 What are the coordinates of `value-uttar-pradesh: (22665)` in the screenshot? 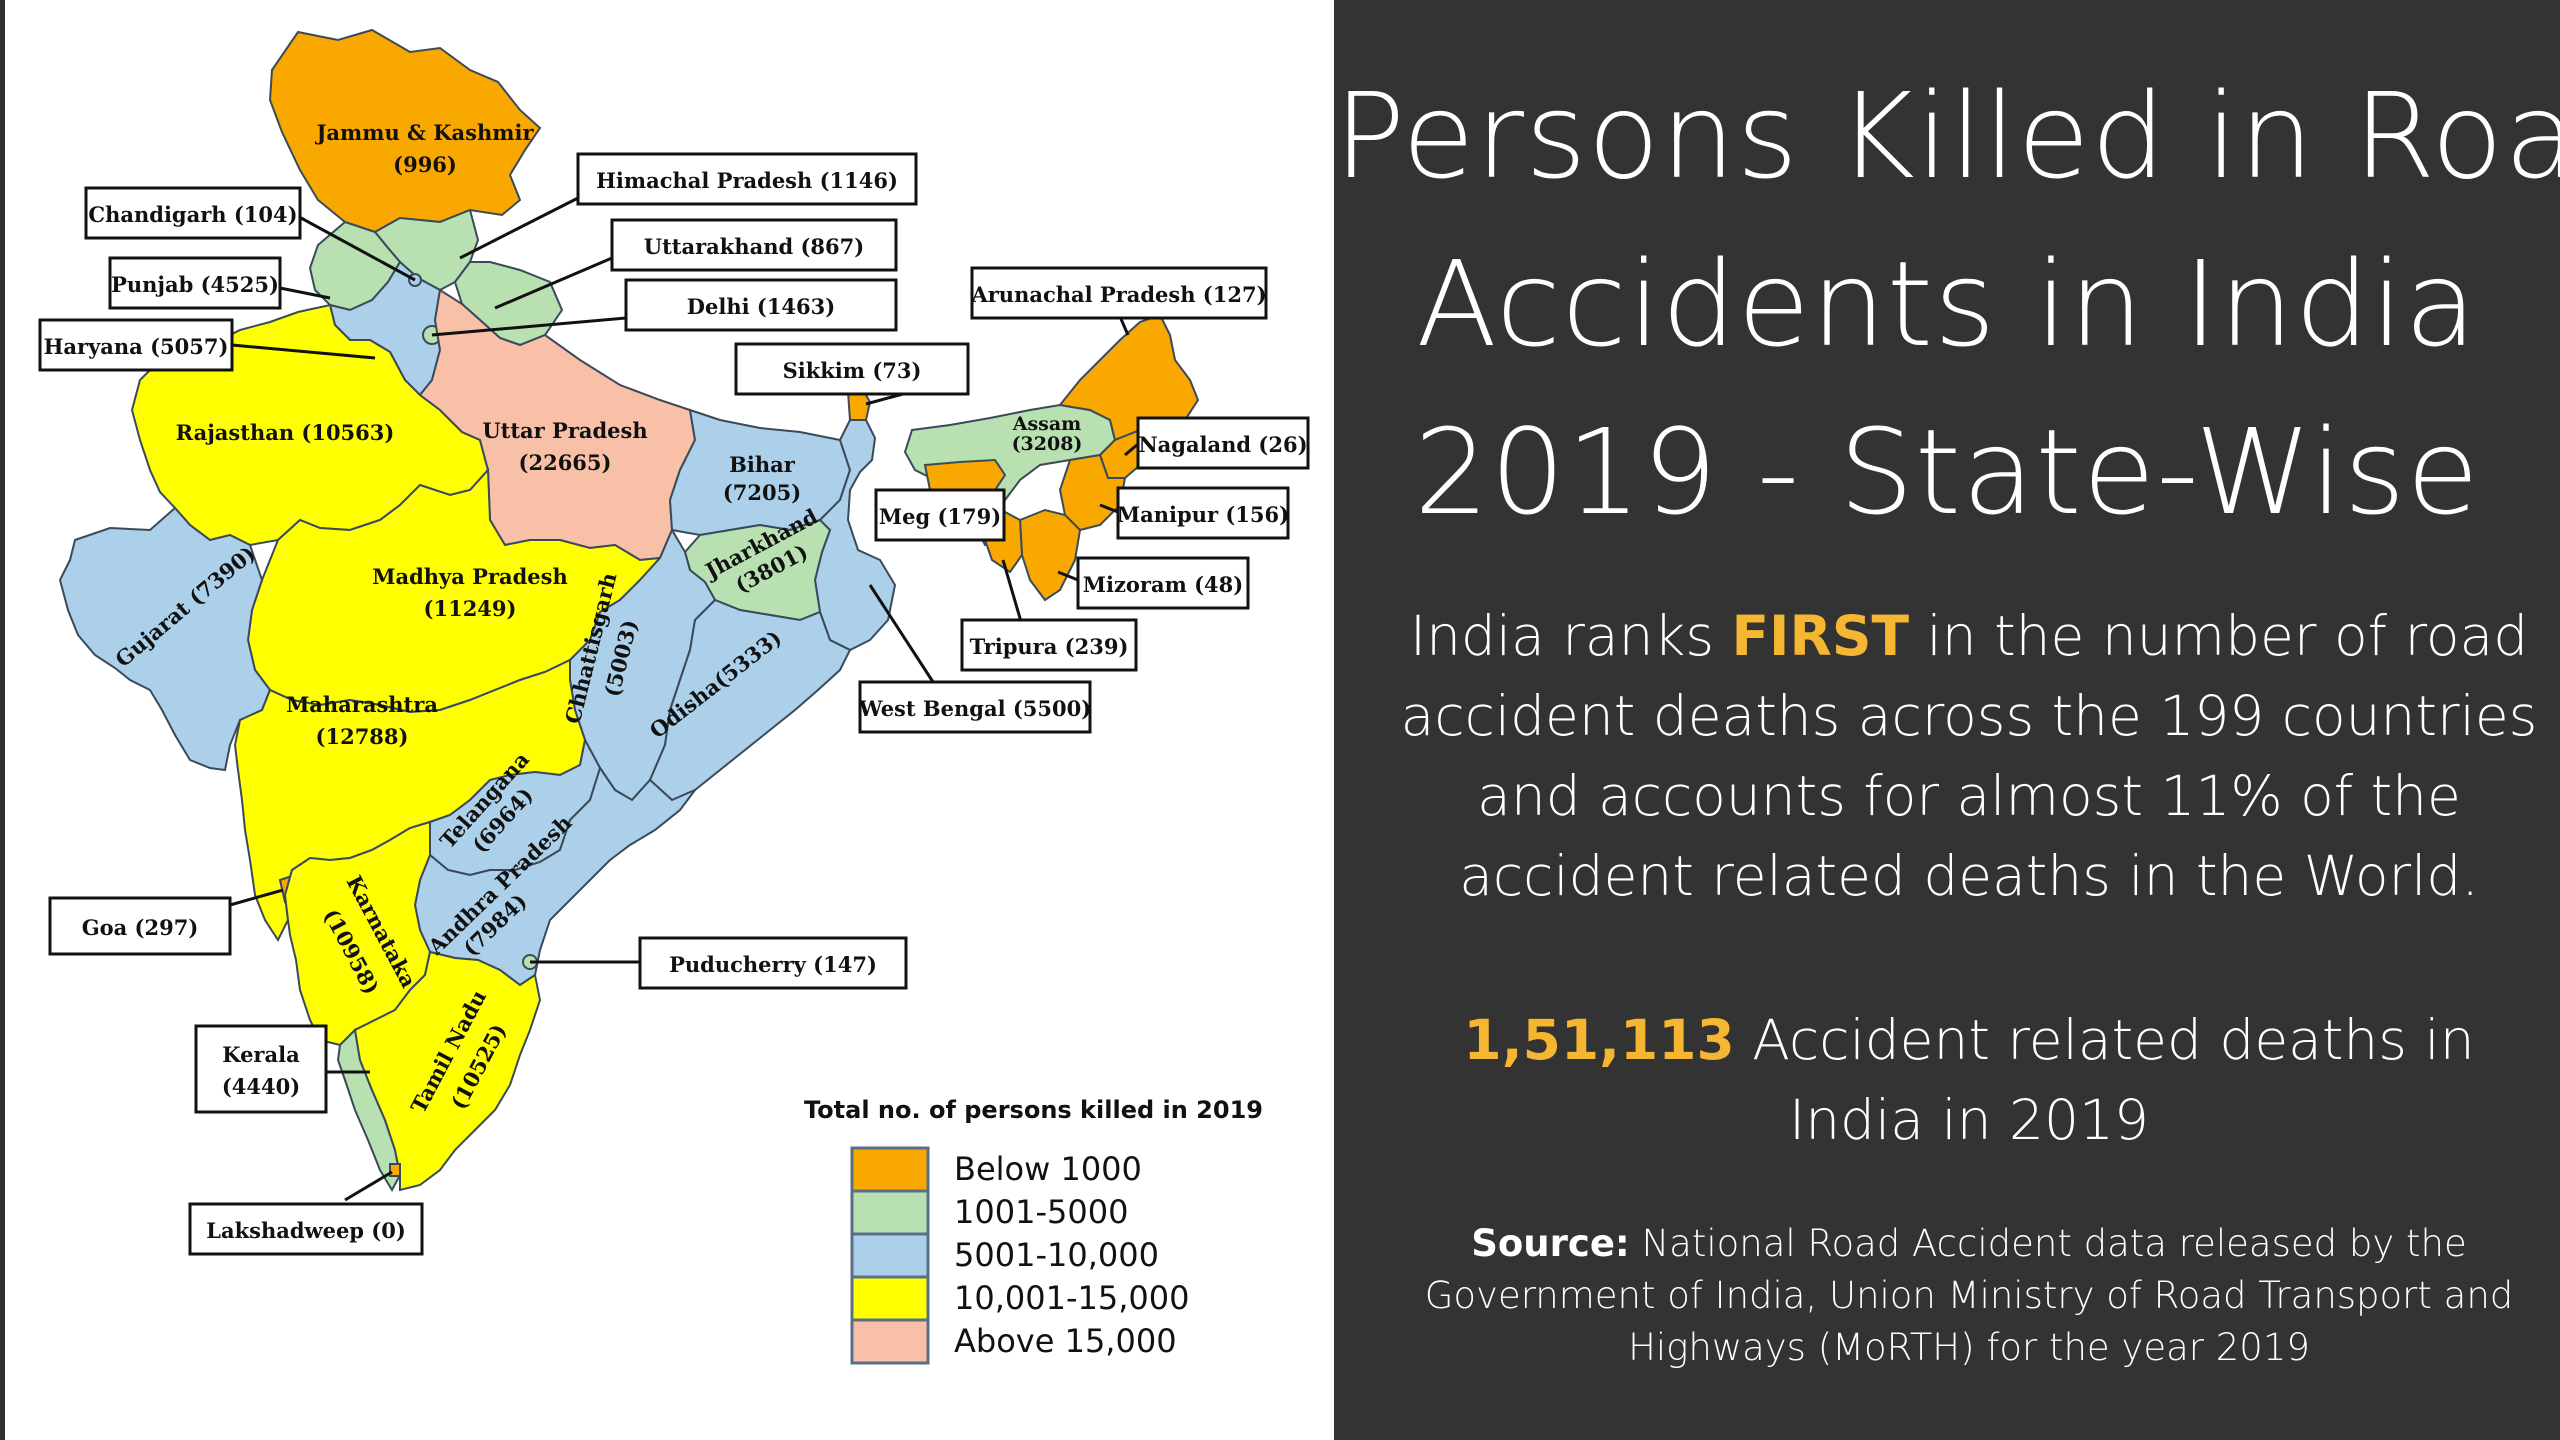 It's located at (565, 462).